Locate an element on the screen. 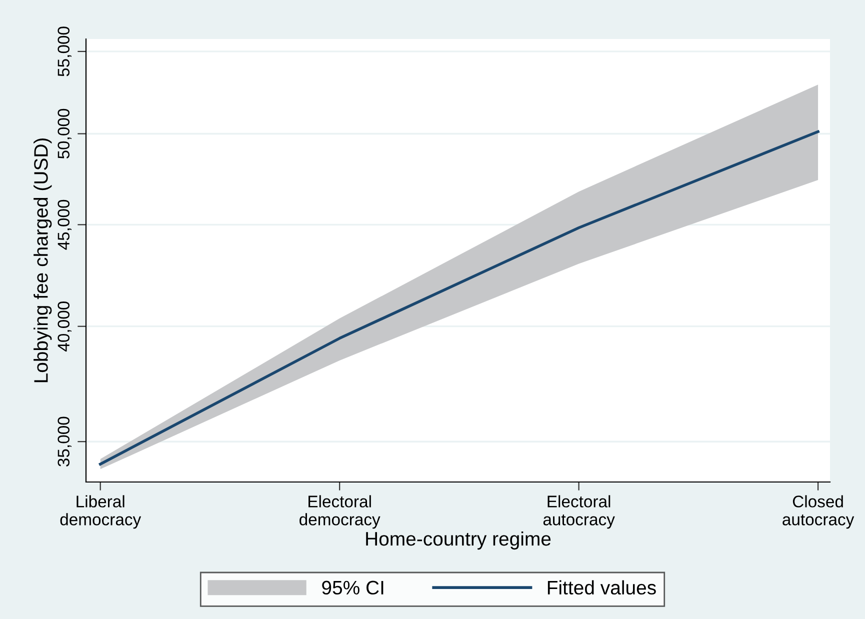  y-tick-label: 55,000 is located at coordinates (65, 51).